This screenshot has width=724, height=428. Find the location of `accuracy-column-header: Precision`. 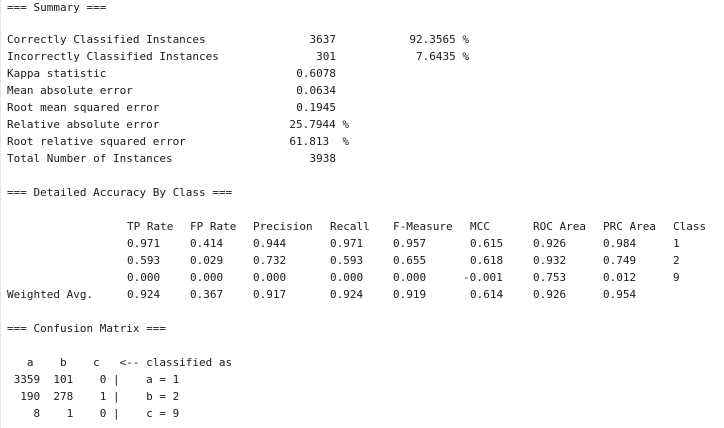

accuracy-column-header: Precision is located at coordinates (283, 226).